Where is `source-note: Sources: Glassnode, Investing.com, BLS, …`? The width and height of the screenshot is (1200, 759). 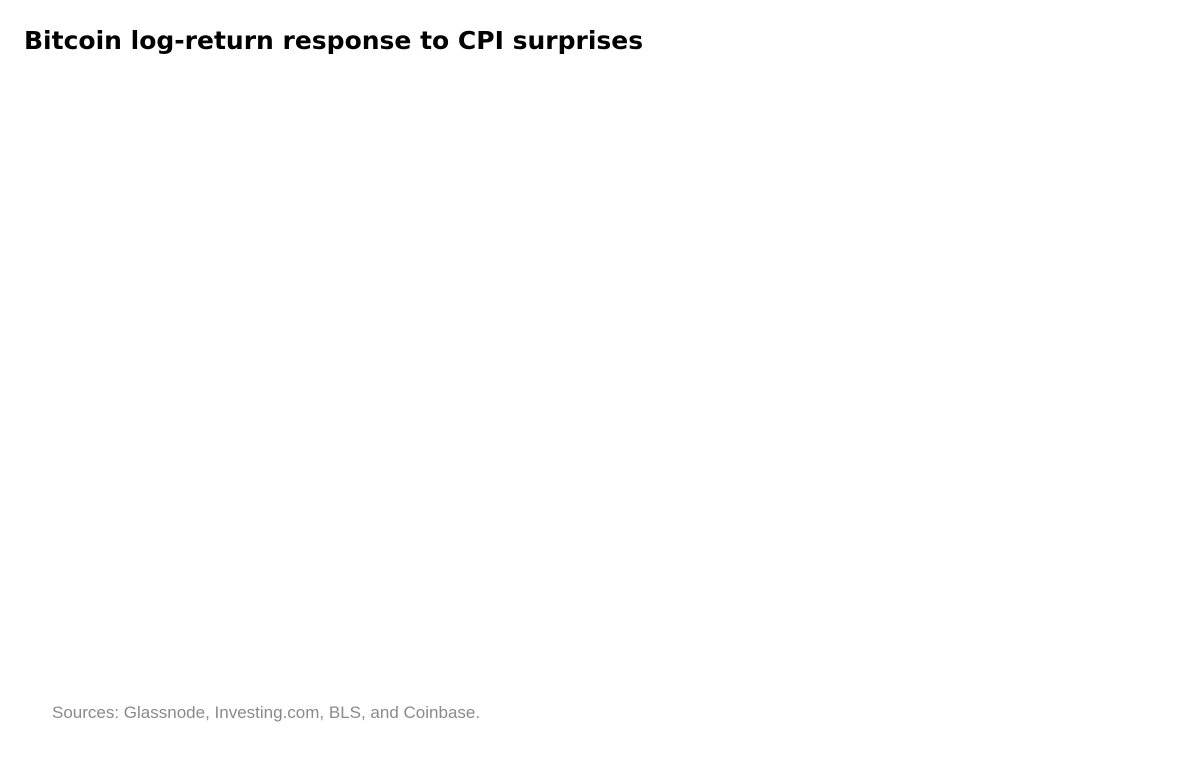
source-note: Sources: Glassnode, Investing.com, BLS, … is located at coordinates (266, 712).